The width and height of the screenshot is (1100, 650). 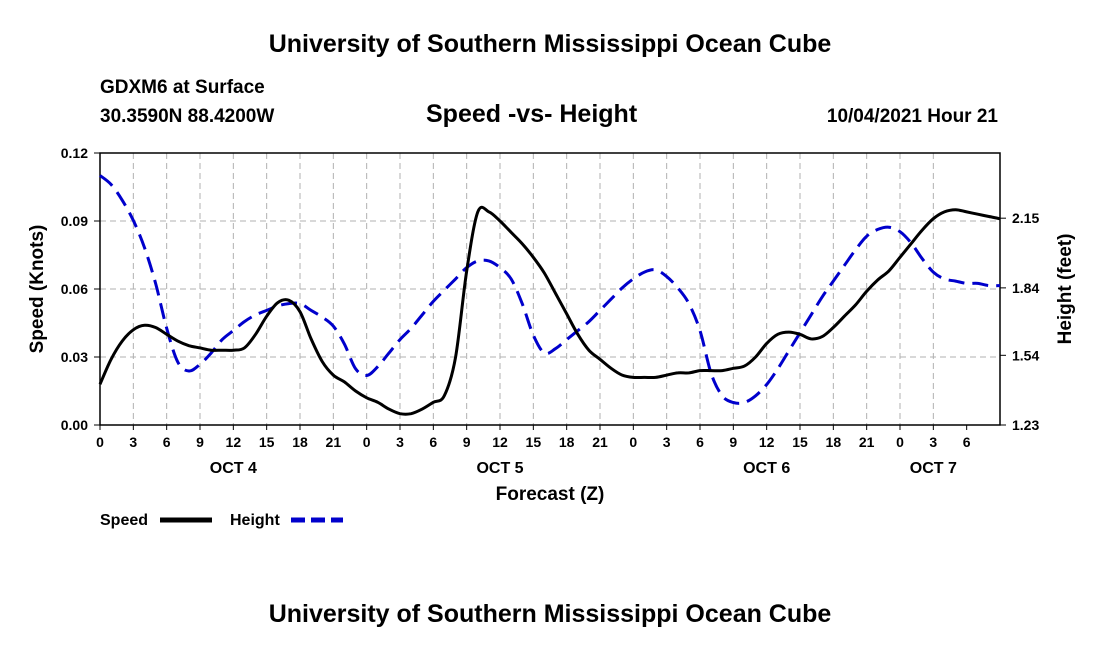 I want to click on legend-height-label: Height, so click(x=255, y=520).